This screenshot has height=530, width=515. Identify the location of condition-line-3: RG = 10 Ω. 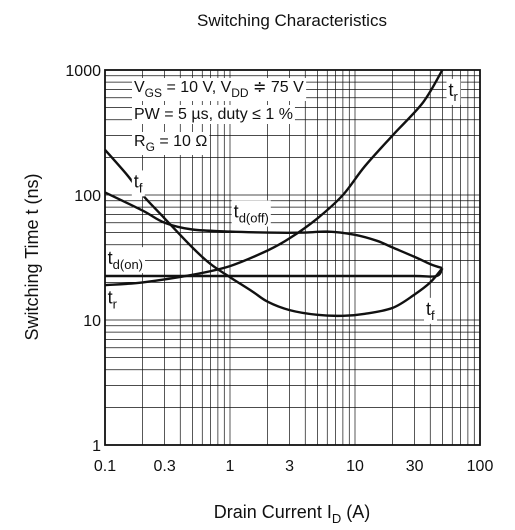
(170, 143).